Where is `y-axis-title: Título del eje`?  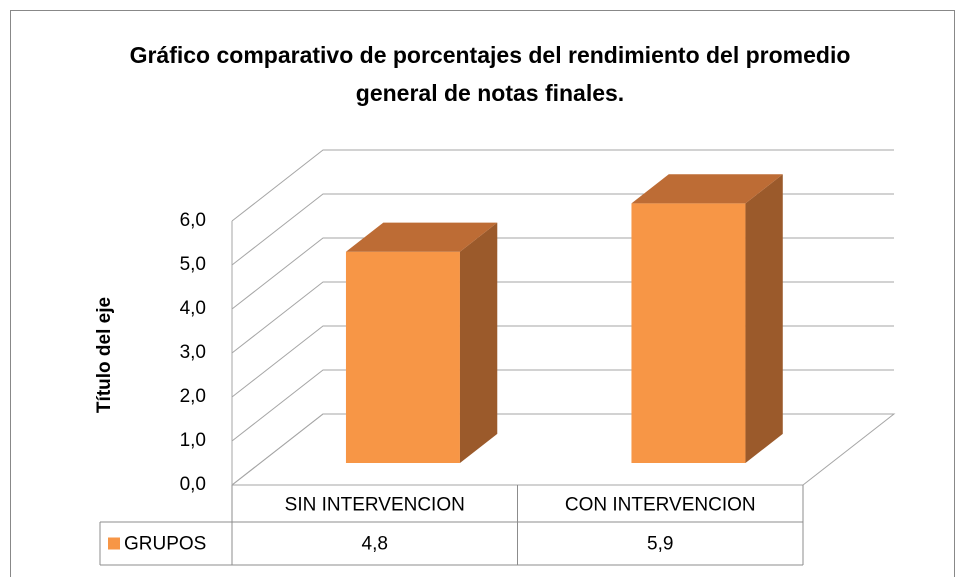 y-axis-title: Título del eje is located at coordinates (104, 355).